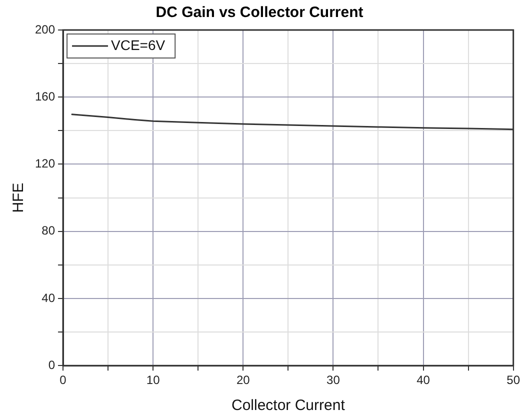 This screenshot has height=419, width=523. What do you see at coordinates (138, 44) in the screenshot?
I see `legend-label: VCE=6V` at bounding box center [138, 44].